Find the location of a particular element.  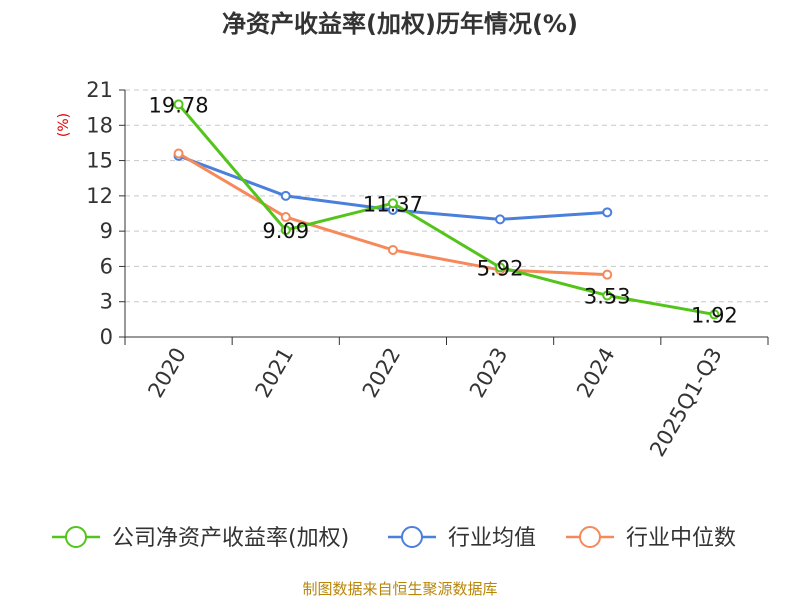

x-tick-label: 2025Q1-Q3 is located at coordinates (686, 402).